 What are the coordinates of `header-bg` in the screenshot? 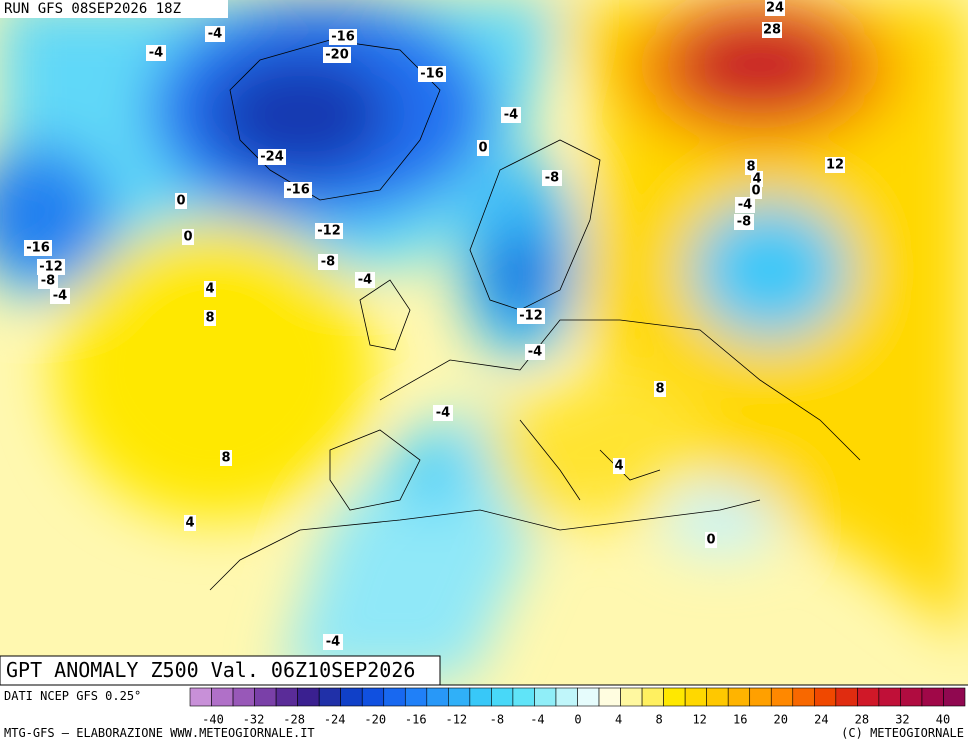 It's located at (114, 9).